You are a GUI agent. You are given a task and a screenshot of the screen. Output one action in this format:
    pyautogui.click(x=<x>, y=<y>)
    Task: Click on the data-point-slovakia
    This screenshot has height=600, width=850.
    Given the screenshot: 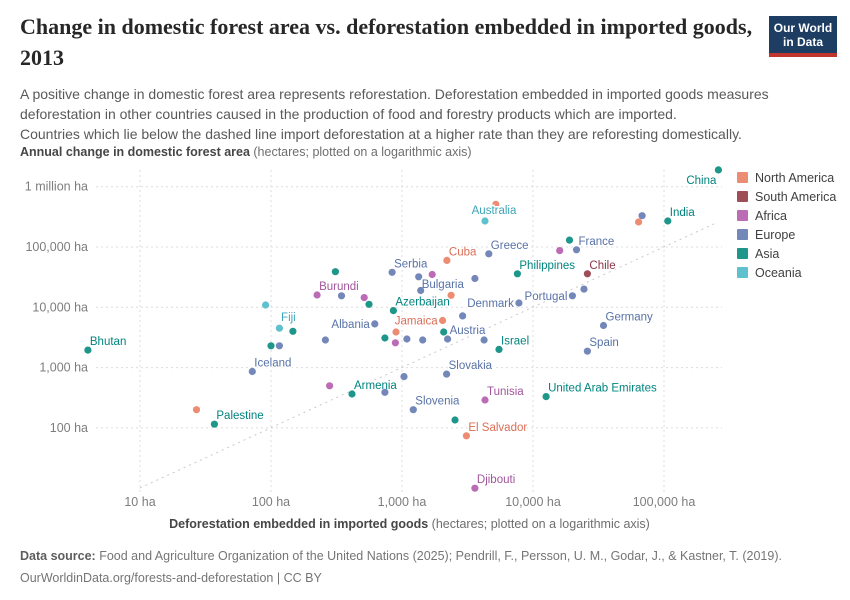 What is the action you would take?
    pyautogui.click(x=447, y=374)
    